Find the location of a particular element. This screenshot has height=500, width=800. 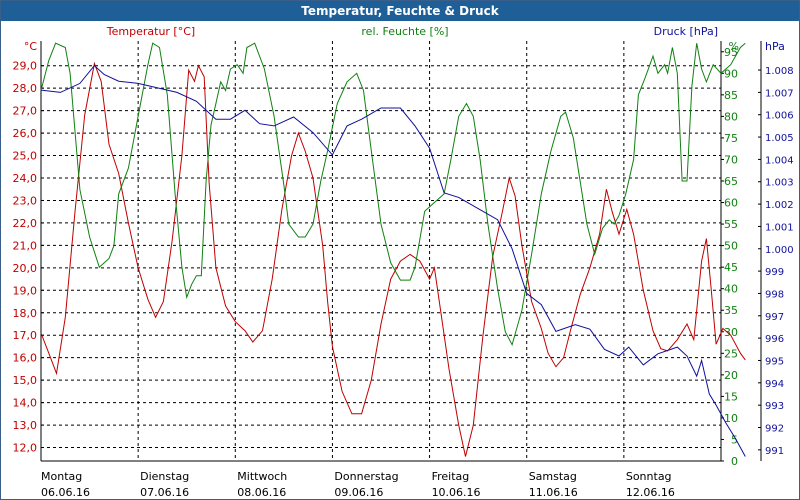

temperature-tick-label-6: 23,0 is located at coordinates (25, 200).